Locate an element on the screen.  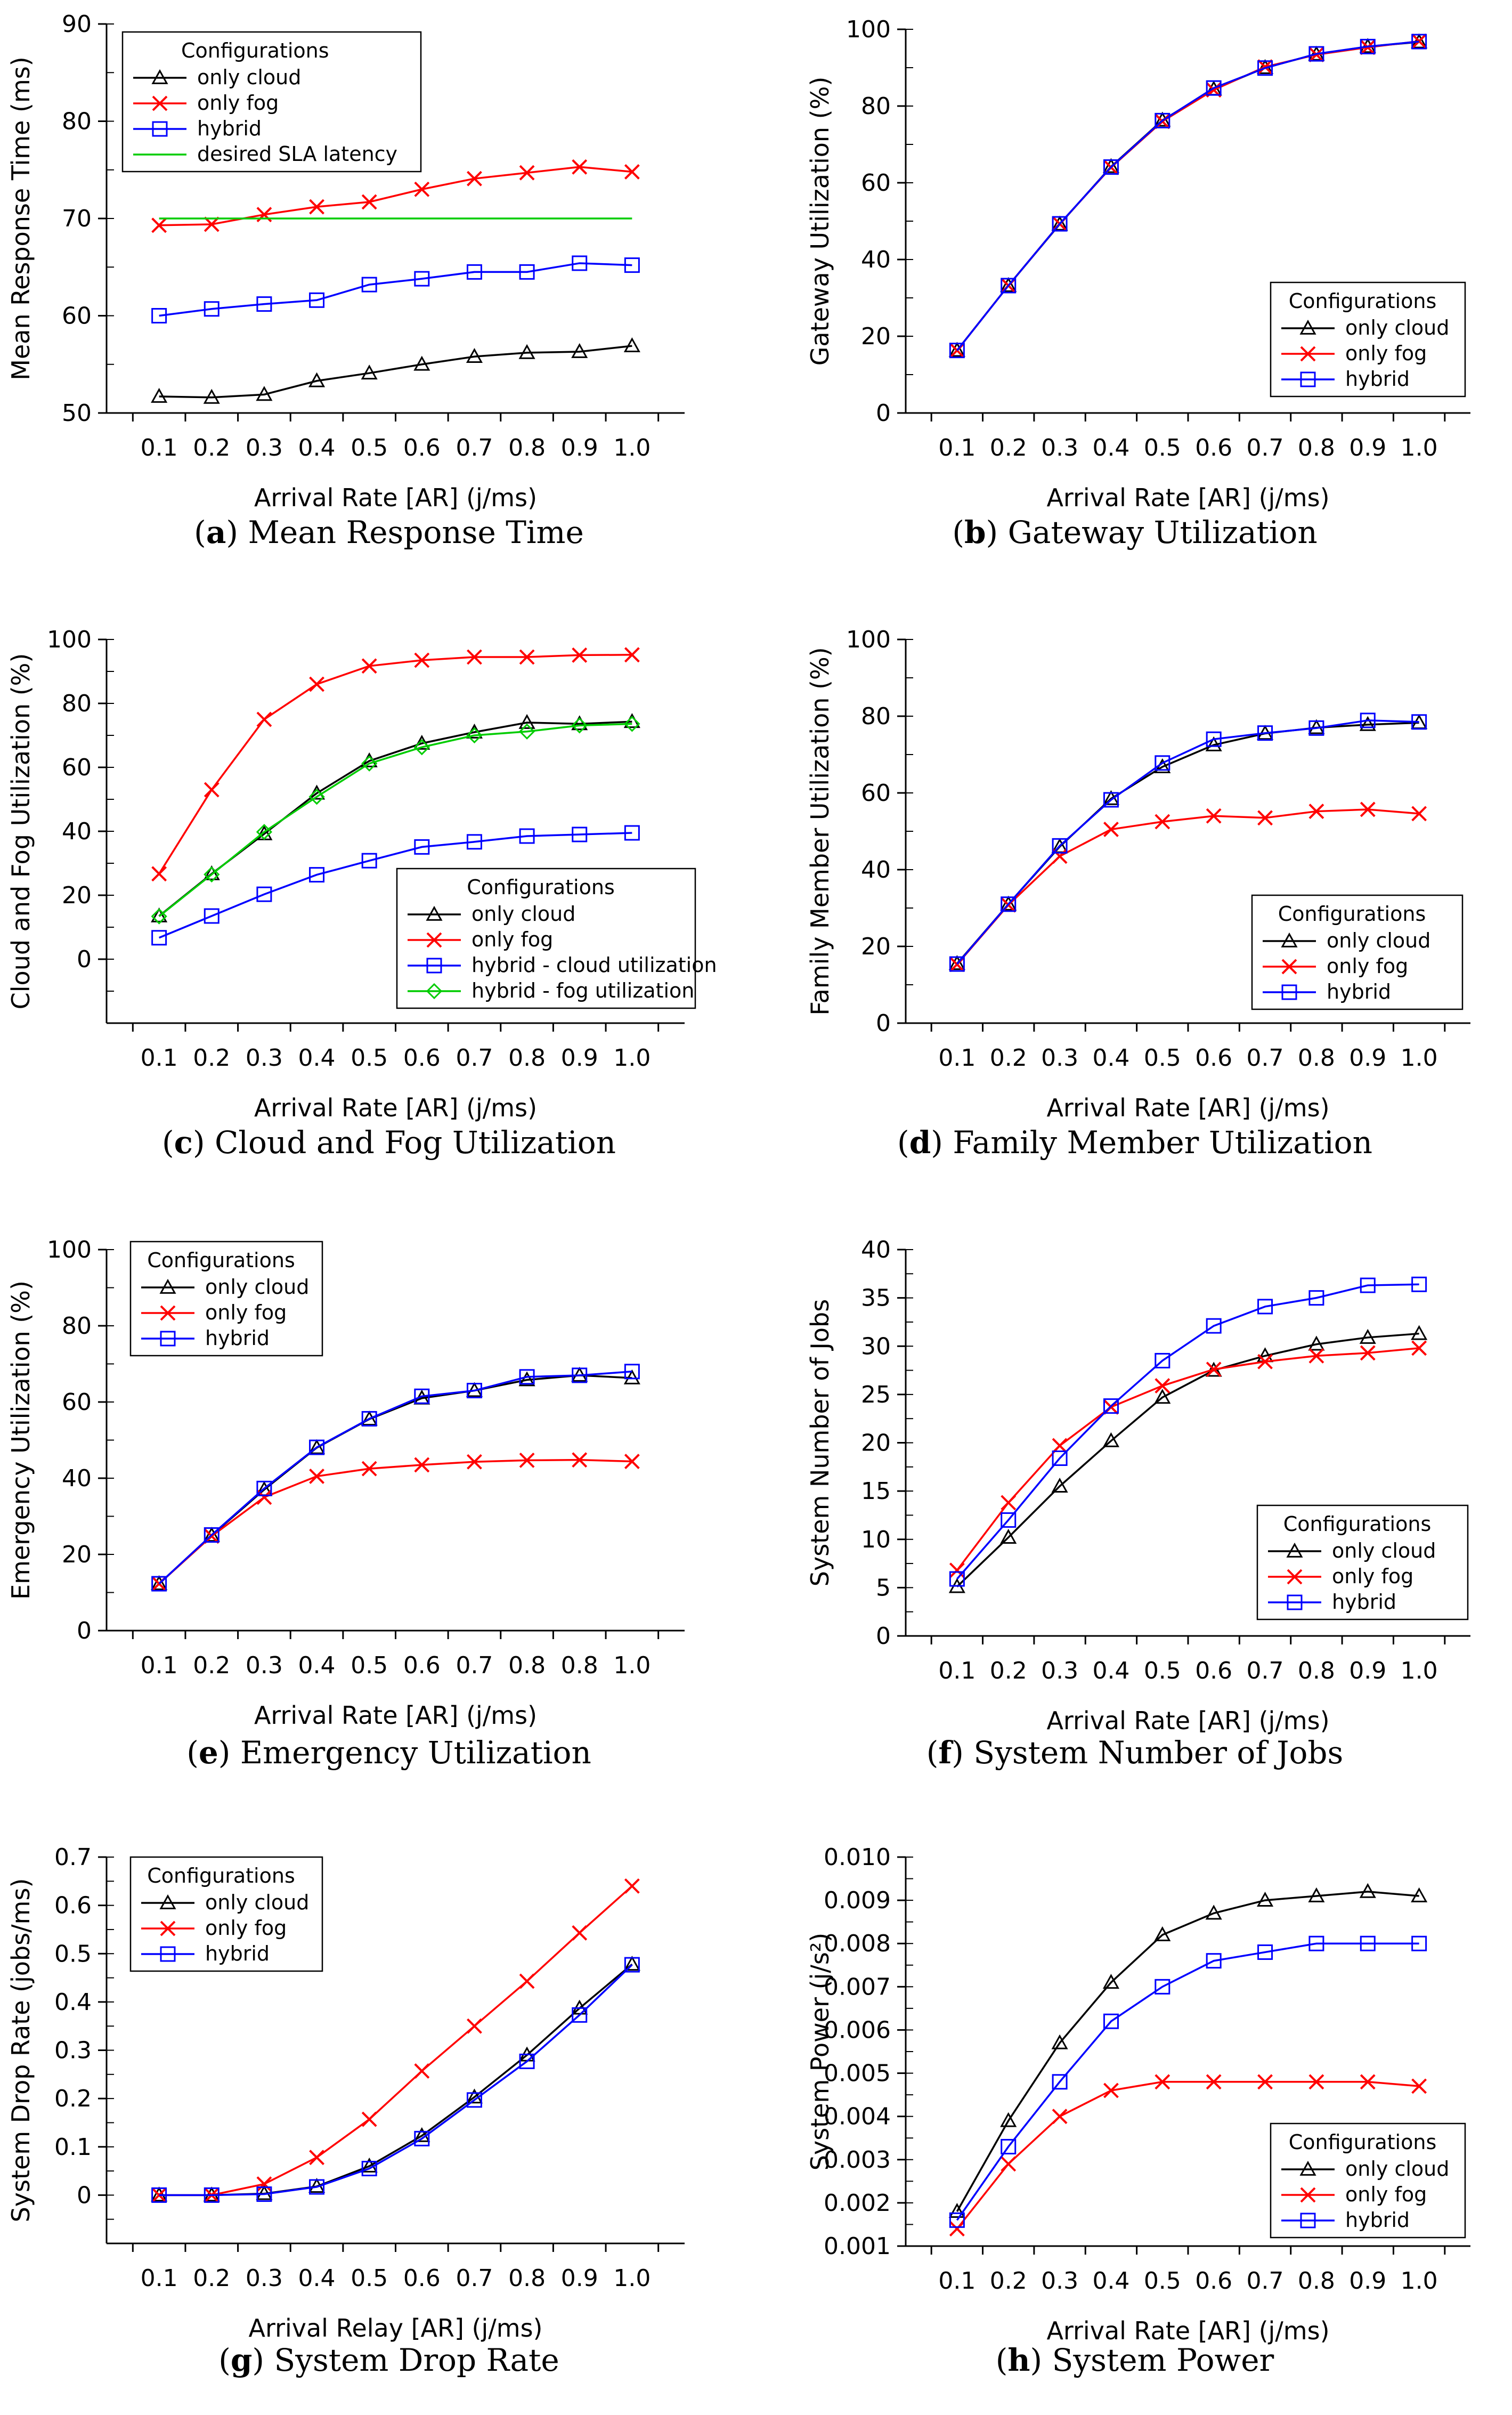
caption-panel-label: h is located at coordinates (1018, 2360).